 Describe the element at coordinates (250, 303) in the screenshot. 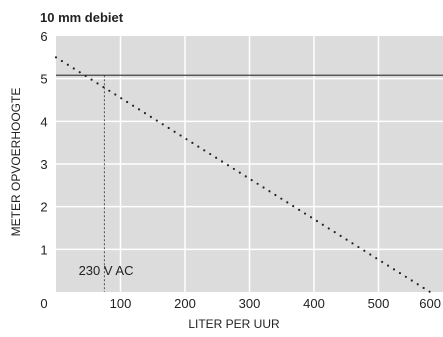

I see `x-tick-label-300: 300` at that location.